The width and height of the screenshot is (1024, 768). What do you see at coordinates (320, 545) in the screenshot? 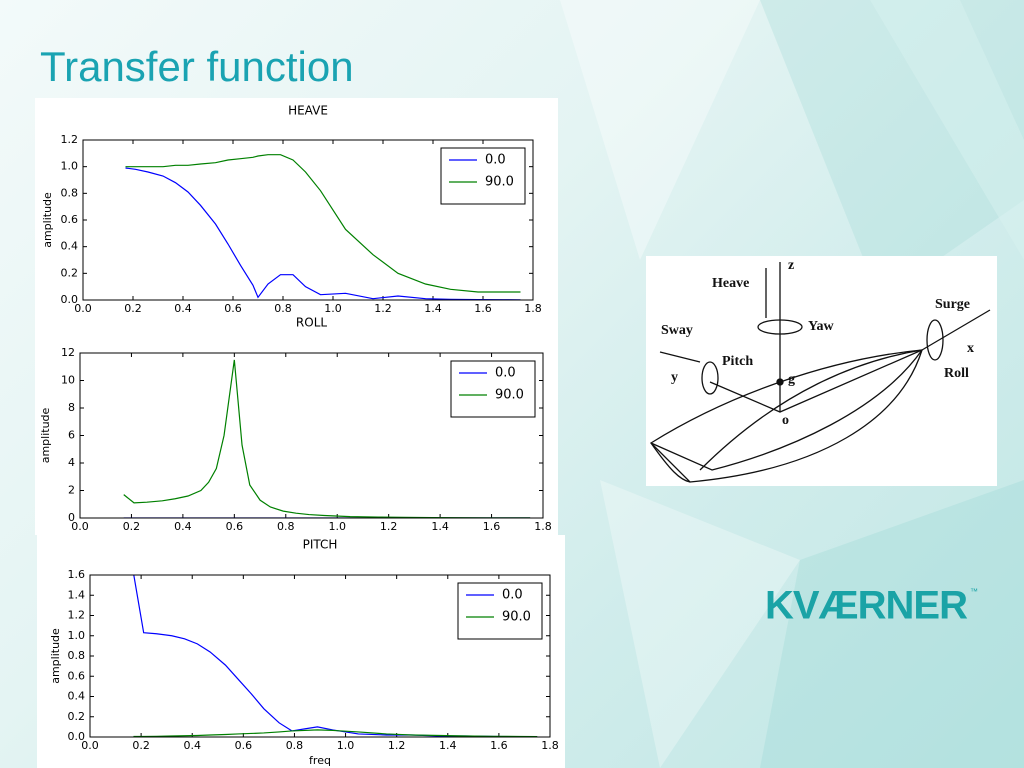
I see `chart-title: PITCH` at bounding box center [320, 545].